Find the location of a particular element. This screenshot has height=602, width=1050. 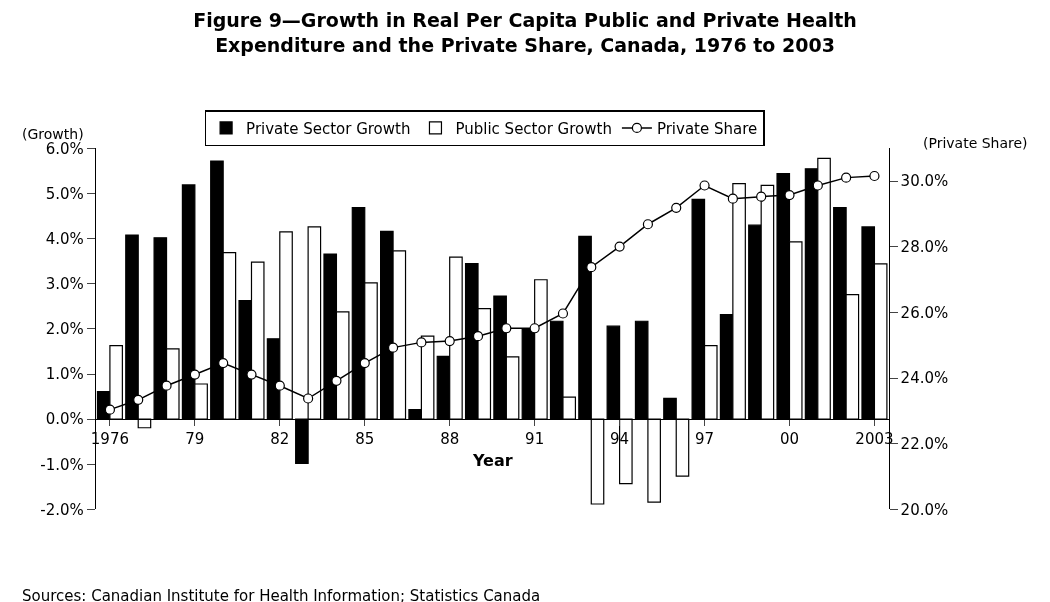

y2-tick-label: 24.0% is located at coordinates (924, 378).